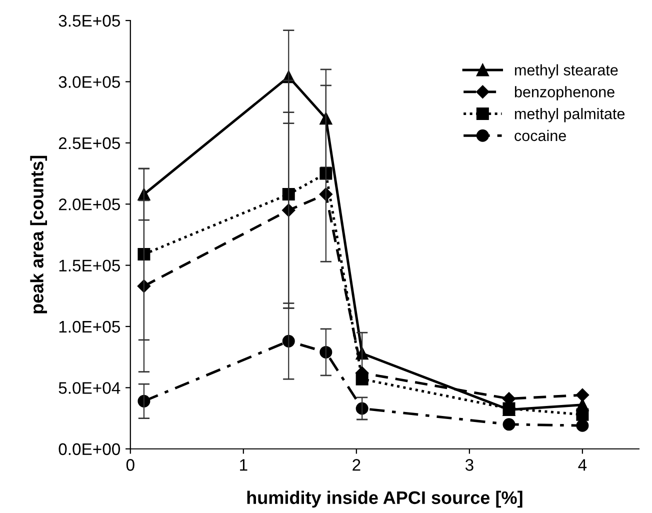 The image size is (652, 513). I want to click on y-tick-label: 5.0E+04, so click(89, 388).